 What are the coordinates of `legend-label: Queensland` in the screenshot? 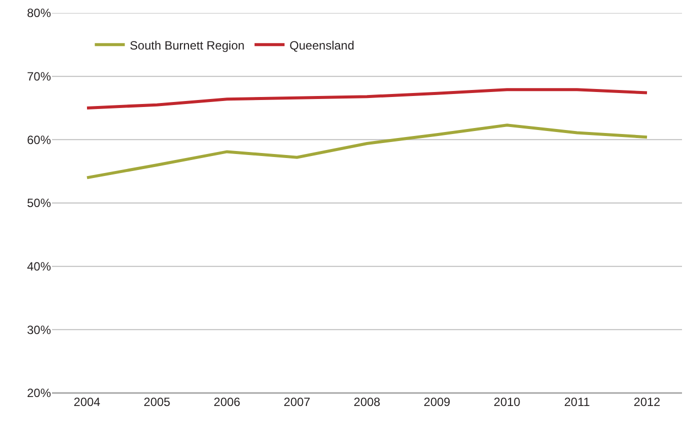 It's located at (322, 45).